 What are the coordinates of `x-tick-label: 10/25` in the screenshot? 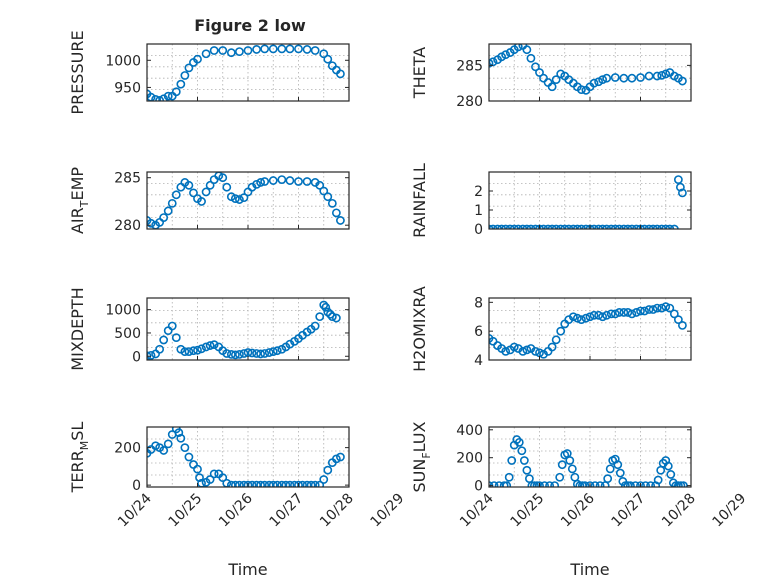 It's located at (185, 511).